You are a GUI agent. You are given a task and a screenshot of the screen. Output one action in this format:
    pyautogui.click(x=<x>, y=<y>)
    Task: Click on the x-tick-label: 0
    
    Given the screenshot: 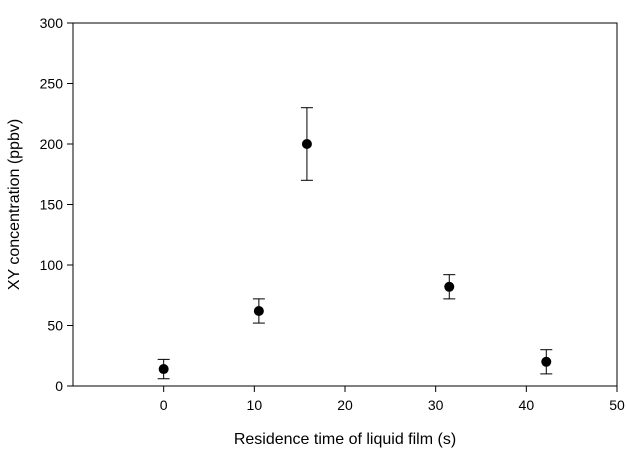 What is the action you would take?
    pyautogui.click(x=164, y=405)
    